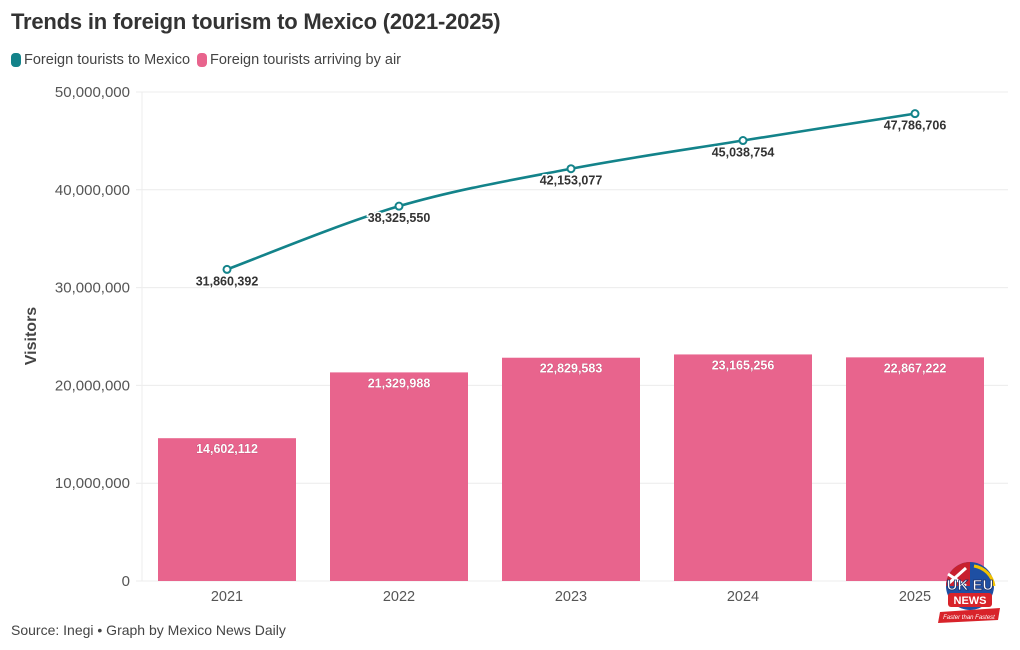 The width and height of the screenshot is (1020, 650). Describe the element at coordinates (92, 92) in the screenshot. I see `y-tick-label: 50,000,000` at that location.